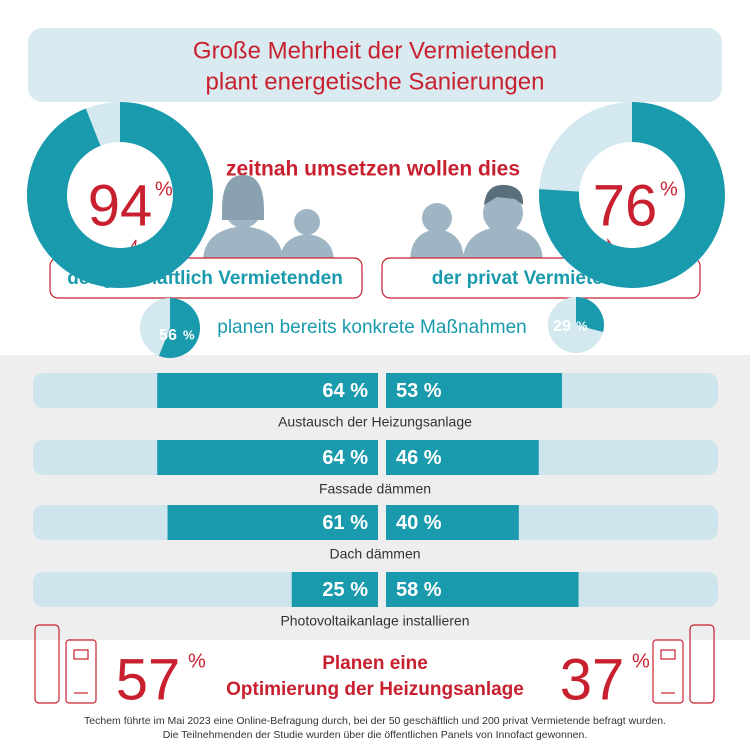 Image resolution: width=750 pixels, height=750 pixels. What do you see at coordinates (120, 205) in the screenshot?
I see `donut-value: 94` at bounding box center [120, 205].